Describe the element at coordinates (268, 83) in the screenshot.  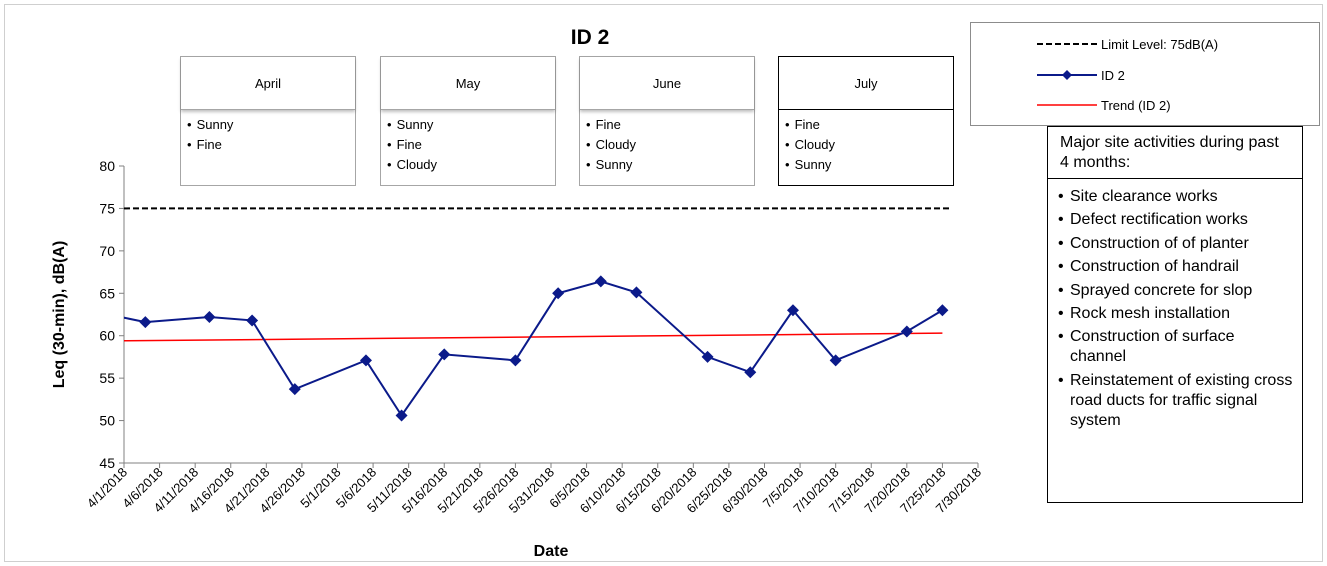
I see `month-label: April` at that location.